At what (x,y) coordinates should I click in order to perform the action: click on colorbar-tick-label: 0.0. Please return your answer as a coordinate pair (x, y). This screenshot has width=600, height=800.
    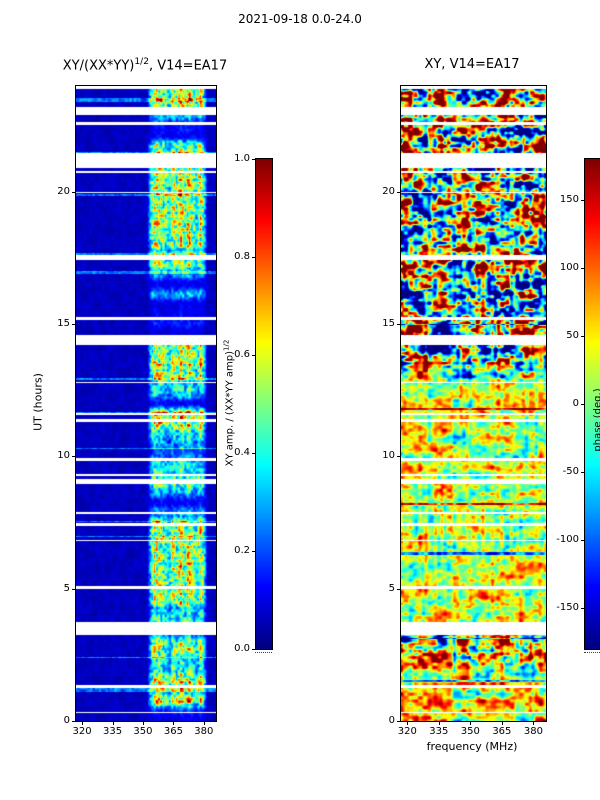
    Looking at the image, I should click on (242, 648).